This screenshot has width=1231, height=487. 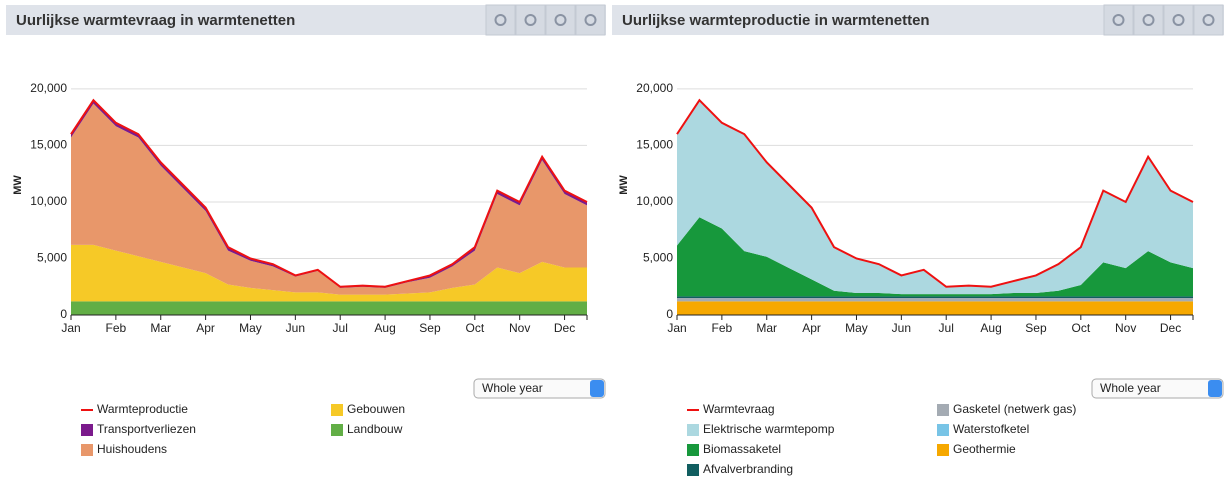 I want to click on legend-label: Warmtevraag, so click(x=739, y=409).